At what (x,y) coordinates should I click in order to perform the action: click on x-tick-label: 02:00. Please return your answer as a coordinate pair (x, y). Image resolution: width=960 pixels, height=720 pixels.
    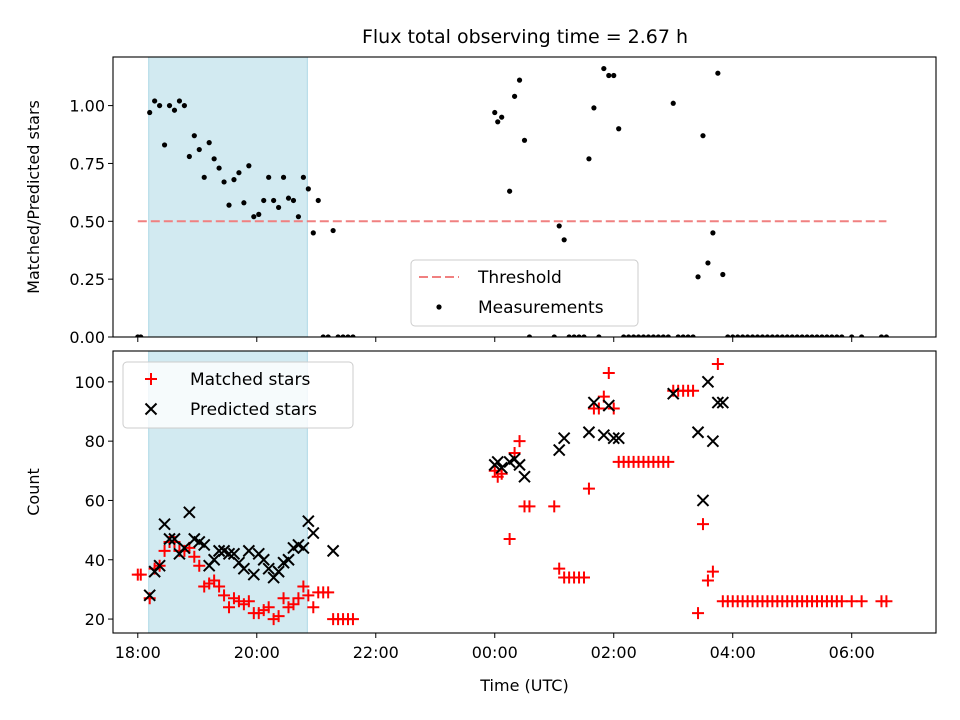
    Looking at the image, I should click on (614, 652).